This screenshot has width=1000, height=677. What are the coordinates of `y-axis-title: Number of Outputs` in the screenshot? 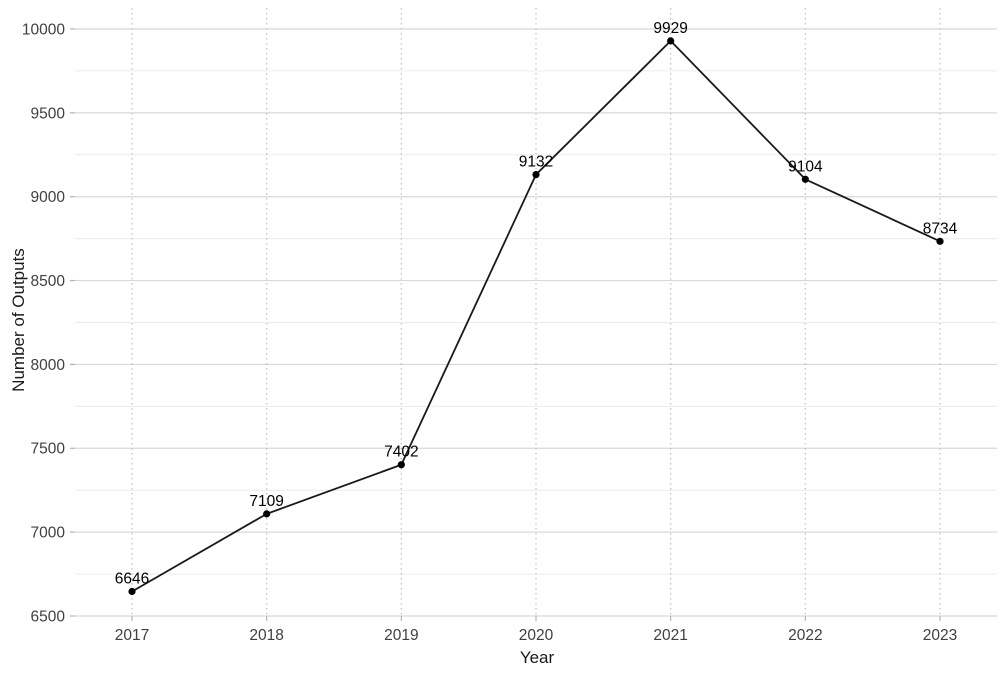 It's located at (18, 320).